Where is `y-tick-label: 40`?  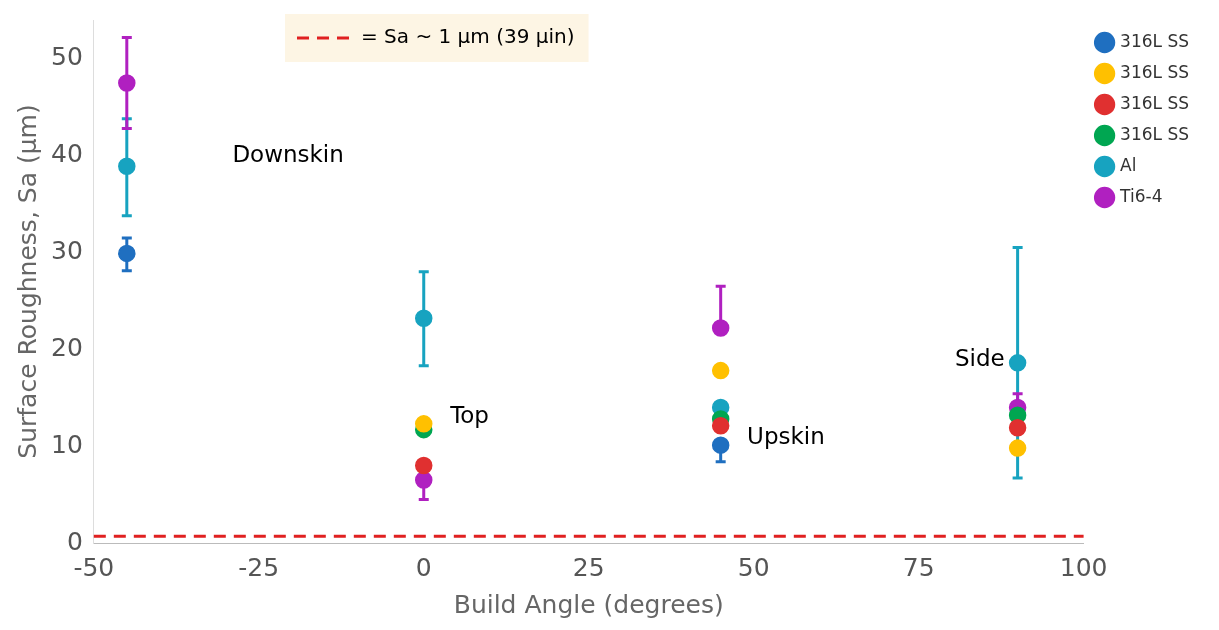 y-tick-label: 40 is located at coordinates (67, 154).